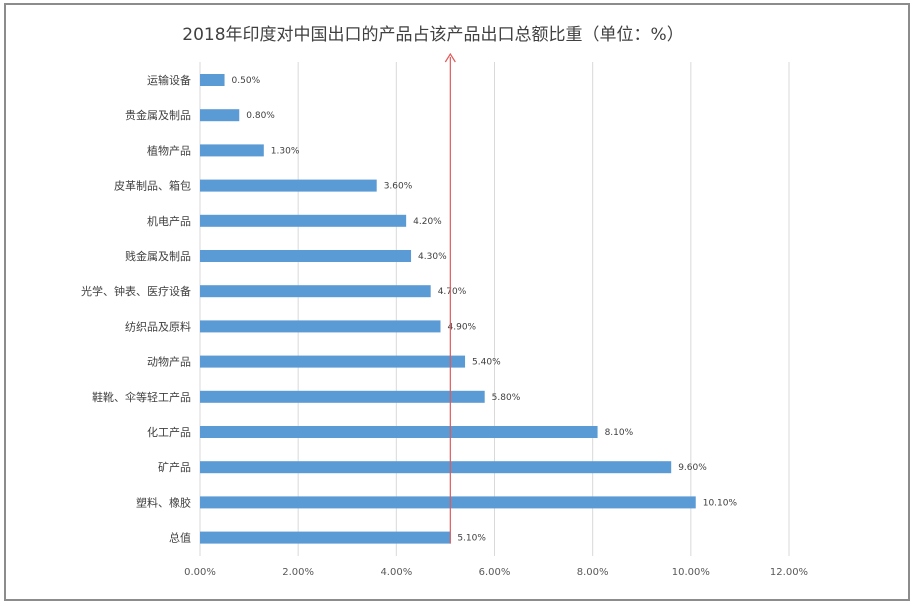 The height and width of the screenshot is (606, 916). Describe the element at coordinates (285, 151) in the screenshot. I see `data-label: 1.30%` at that location.